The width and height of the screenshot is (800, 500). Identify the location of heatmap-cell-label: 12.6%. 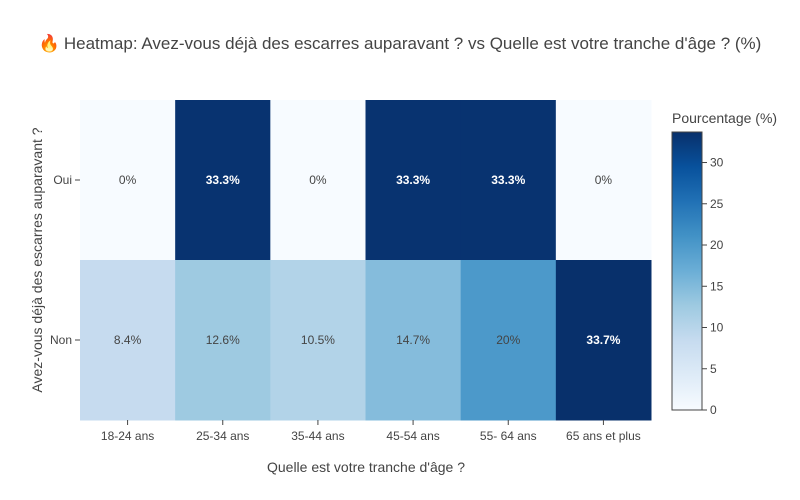
(223, 340).